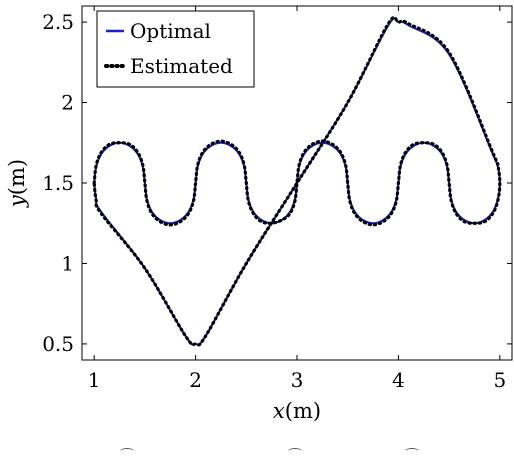 Image resolution: width=514 pixels, height=458 pixels. I want to click on legend: Optimal Estimated, so click(175, 49).